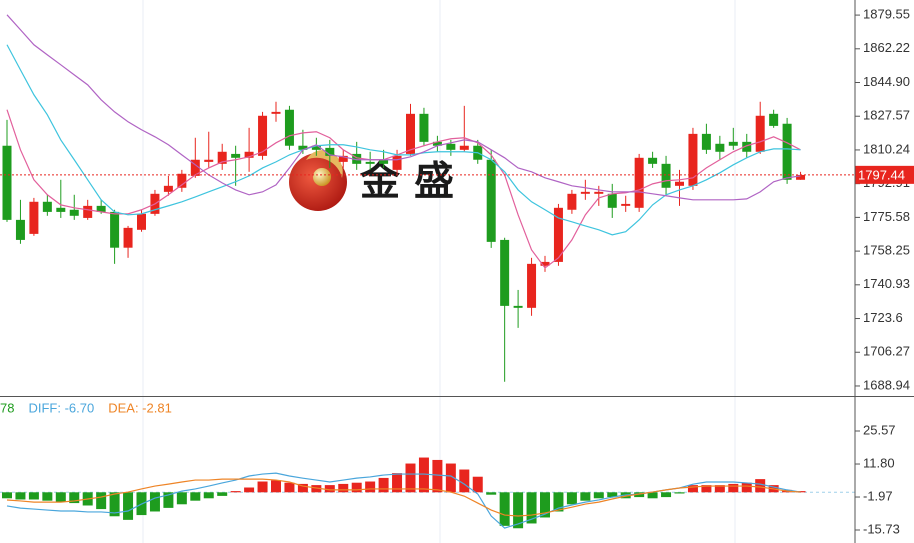  What do you see at coordinates (886, 283) in the screenshot?
I see `y-tick-label: 1740.93` at bounding box center [886, 283].